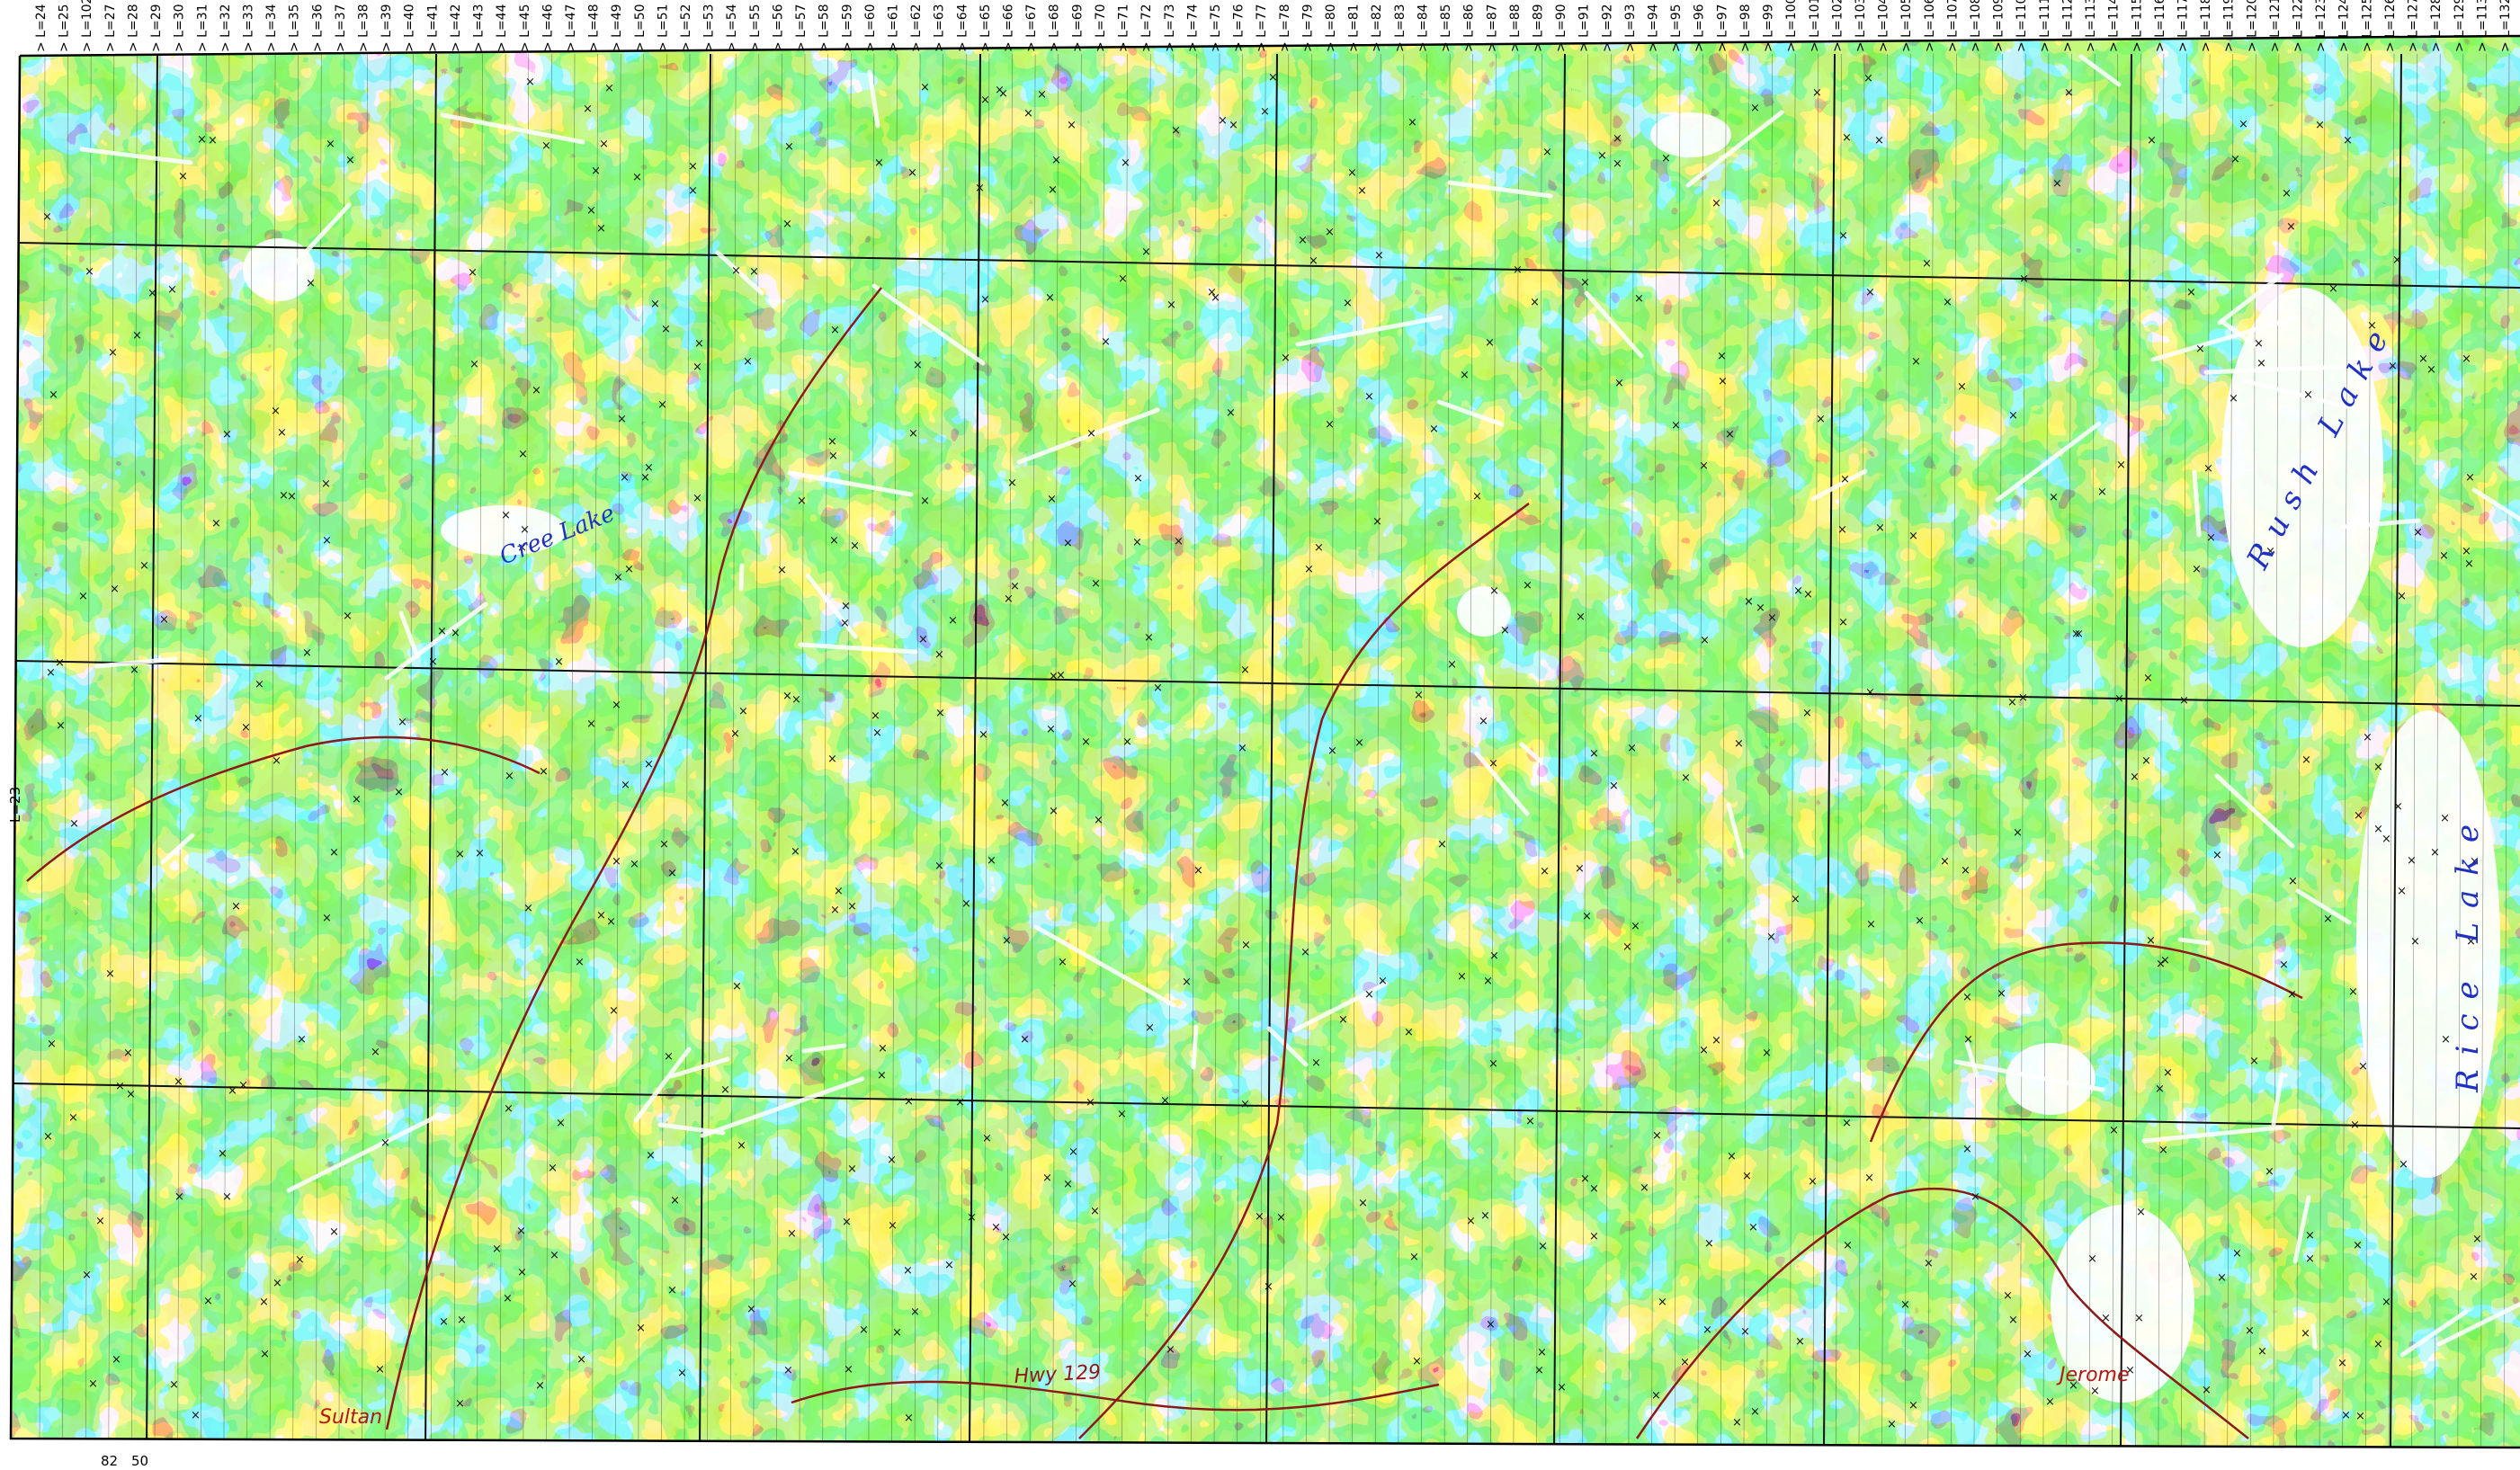  I want to click on line-label: > L=37, so click(341, 28).